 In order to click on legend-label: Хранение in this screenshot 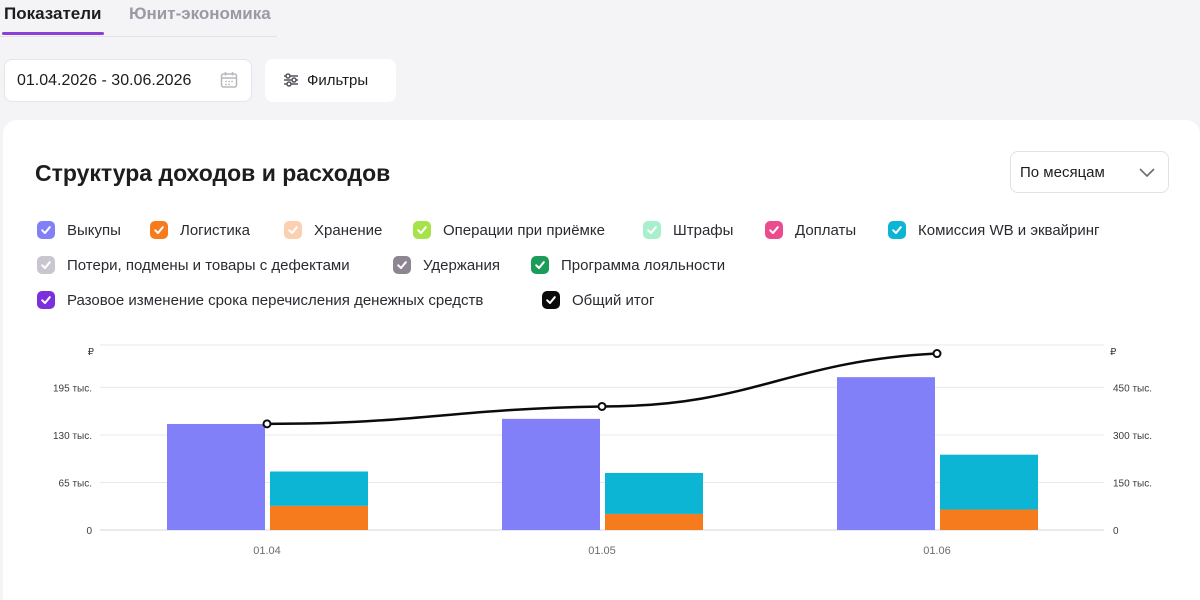, I will do `click(348, 230)`.